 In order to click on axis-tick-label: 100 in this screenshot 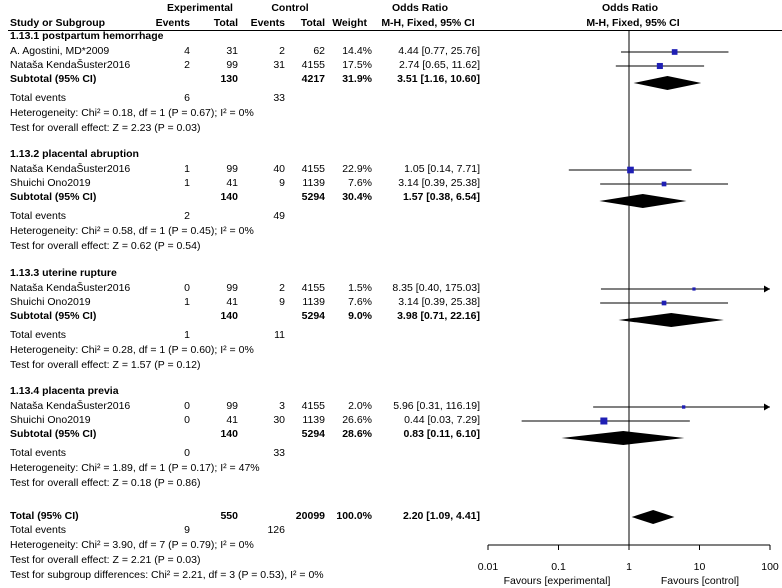, I will do `click(770, 567)`.